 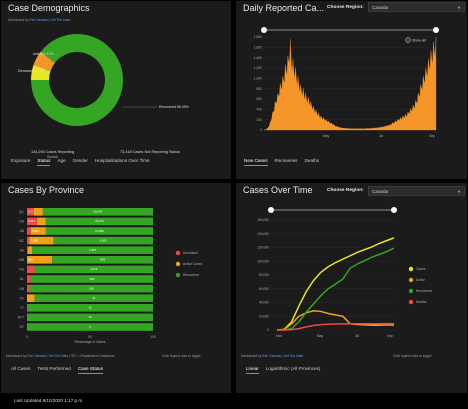 I want to click on province-tabs: All Cases Tests Performed Case Status, so click(x=57, y=370).